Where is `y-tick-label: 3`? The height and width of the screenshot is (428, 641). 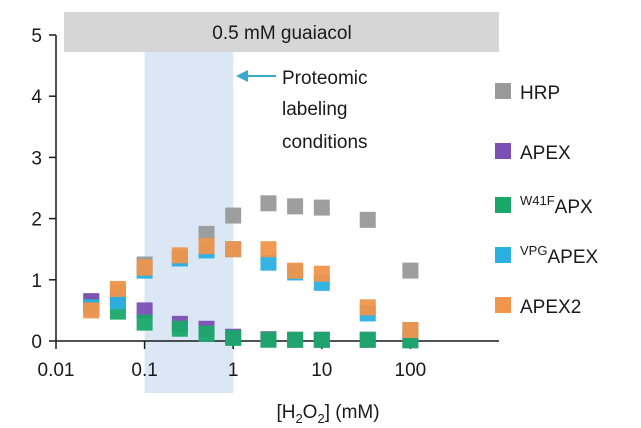
y-tick-label: 3 is located at coordinates (36, 158).